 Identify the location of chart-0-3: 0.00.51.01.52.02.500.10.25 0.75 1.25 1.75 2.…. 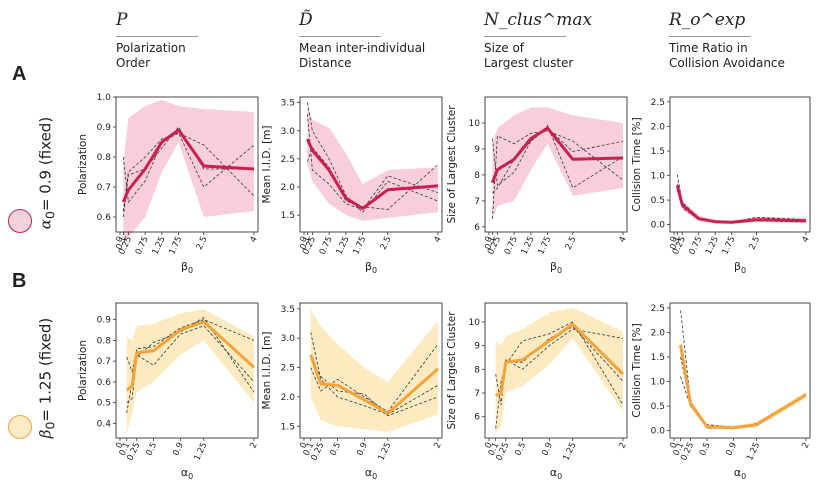
(721, 185).